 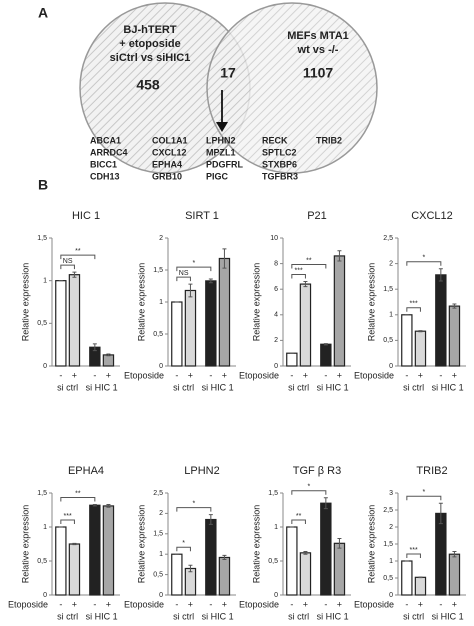 What do you see at coordinates (109, 152) in the screenshot?
I see `gene-name: ARRDC4` at bounding box center [109, 152].